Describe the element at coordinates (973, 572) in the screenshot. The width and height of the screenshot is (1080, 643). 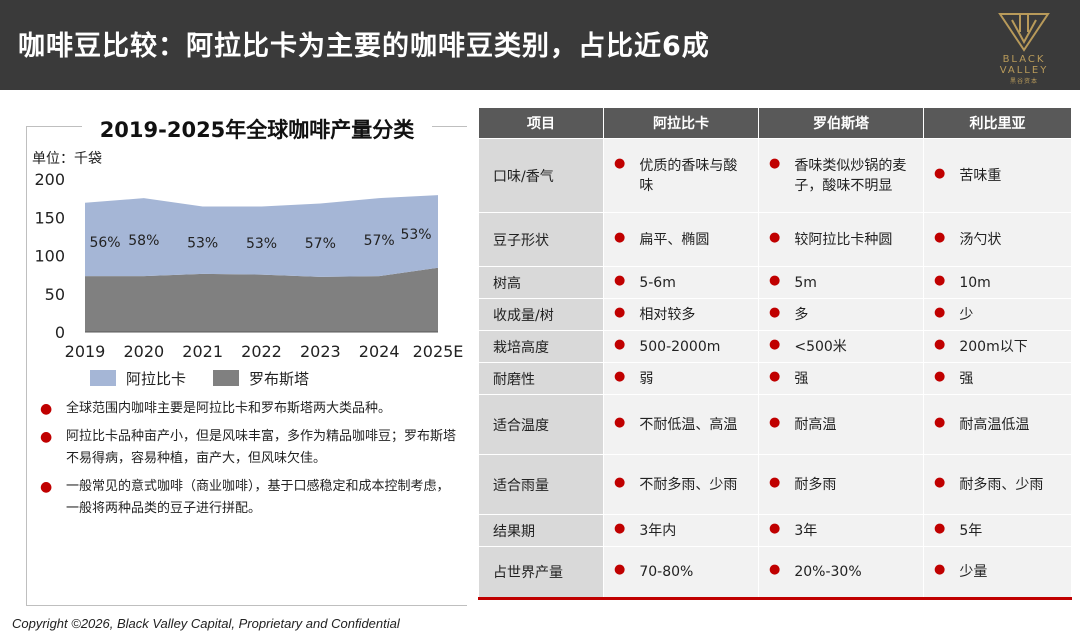
I see `cell-text: 少量` at that location.